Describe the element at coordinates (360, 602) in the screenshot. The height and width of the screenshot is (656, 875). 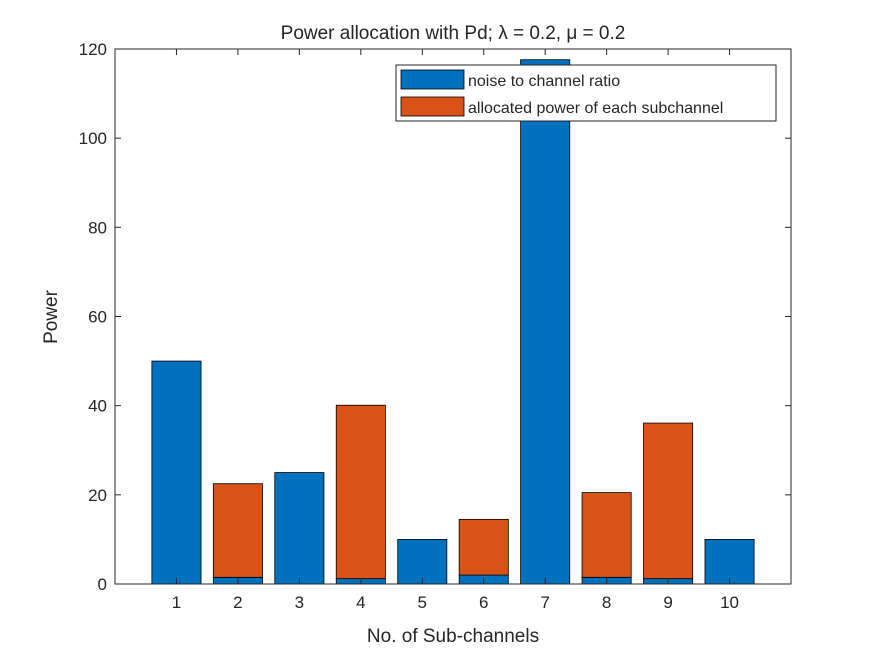
I see `x-tick-label-4: 4` at that location.